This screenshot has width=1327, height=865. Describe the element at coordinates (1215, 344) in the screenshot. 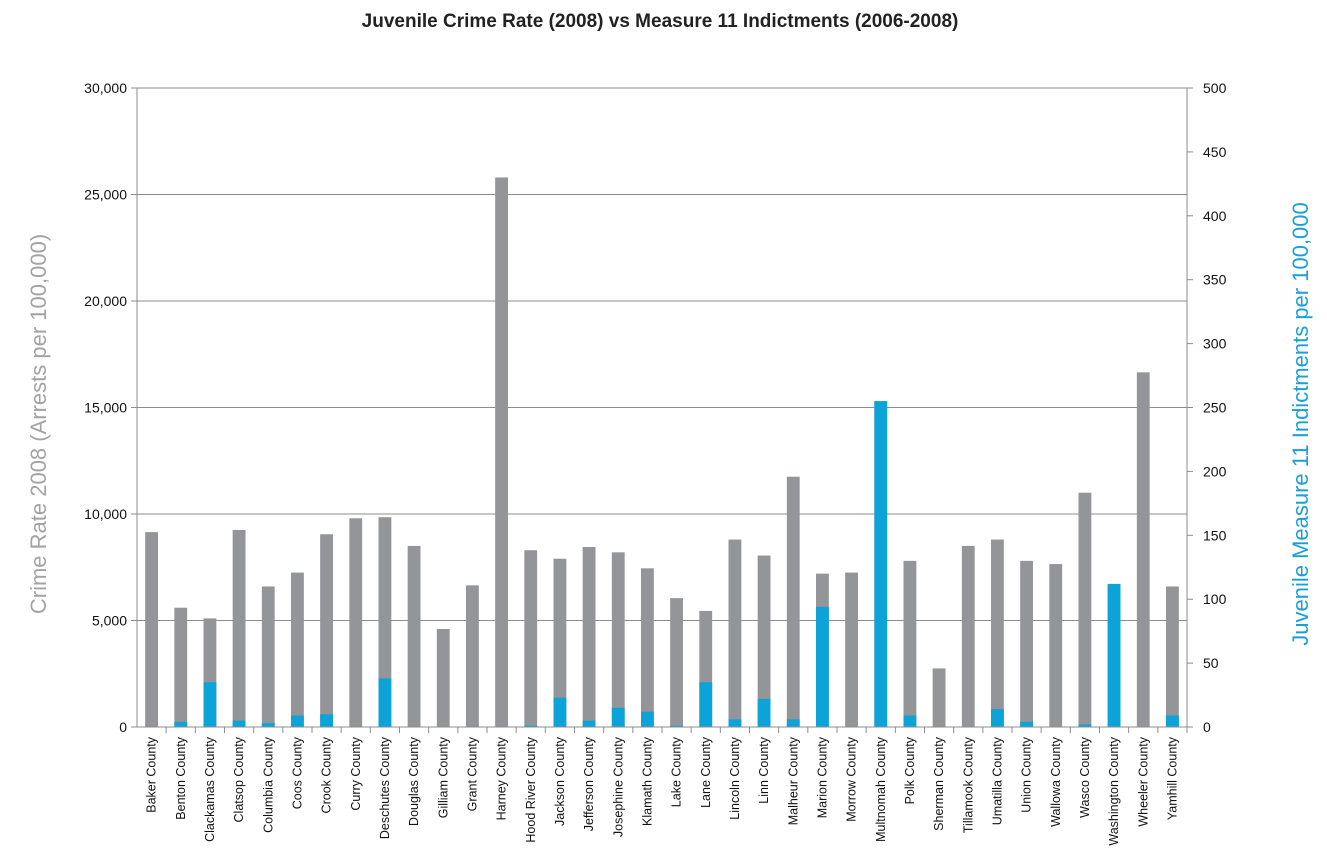

I see `y-tick-label-right: 300` at that location.